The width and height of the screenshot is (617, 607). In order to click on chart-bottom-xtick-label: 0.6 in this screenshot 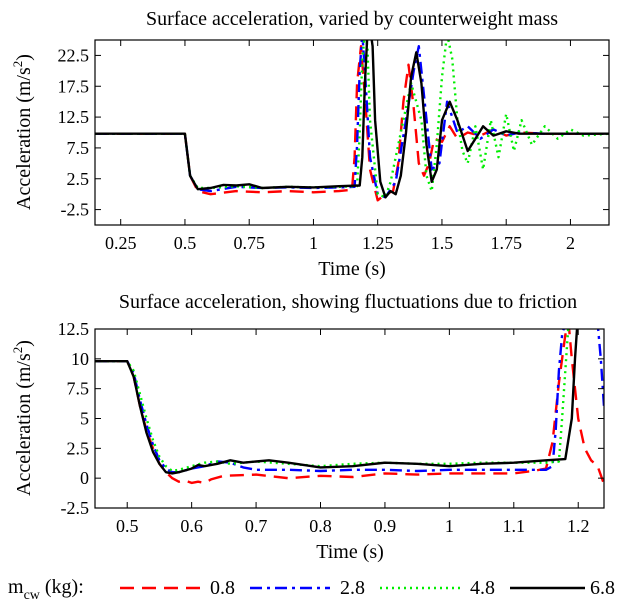, I will do `click(191, 526)`.